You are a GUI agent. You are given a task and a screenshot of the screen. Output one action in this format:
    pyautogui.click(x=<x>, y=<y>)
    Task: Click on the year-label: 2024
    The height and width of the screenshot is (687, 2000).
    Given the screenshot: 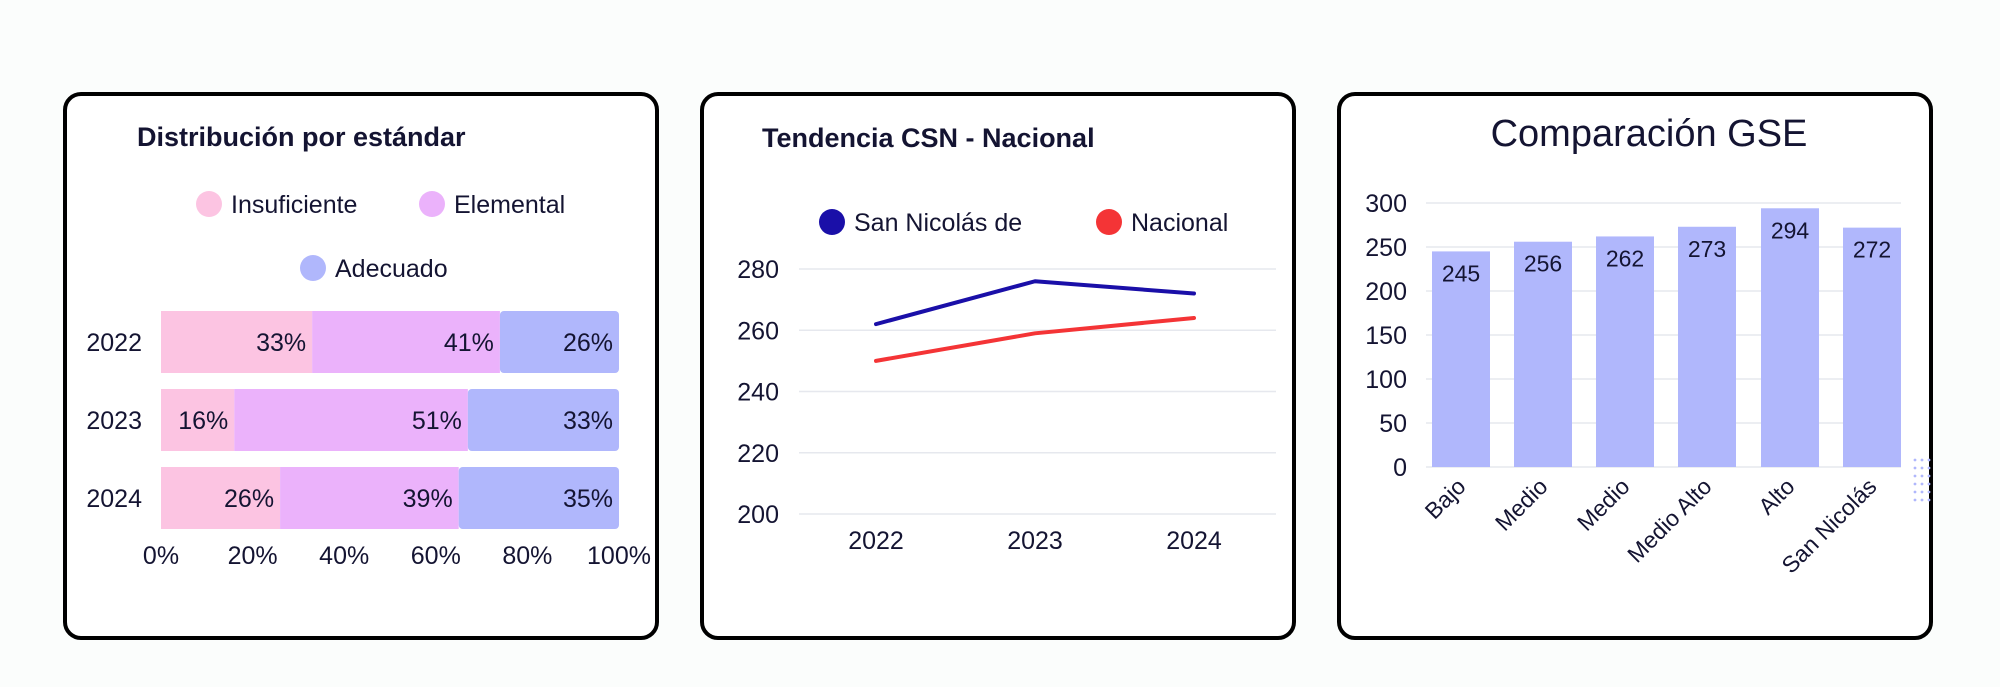 What is the action you would take?
    pyautogui.click(x=114, y=499)
    